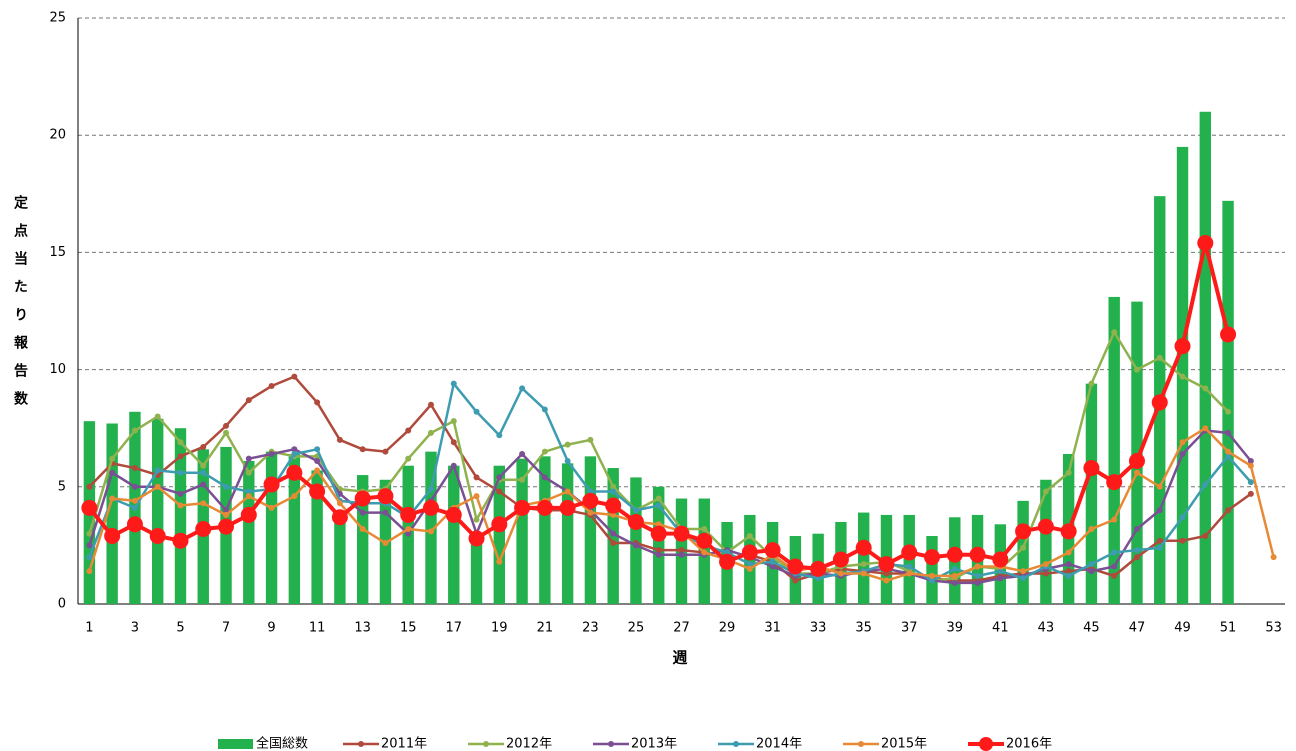 This screenshot has height=751, width=1296. What do you see at coordinates (62, 486) in the screenshot?
I see `y-tick-label: 5` at bounding box center [62, 486].